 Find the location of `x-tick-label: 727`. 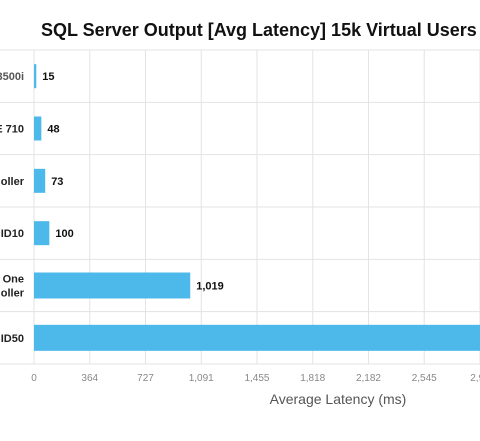

x-tick-label: 727 is located at coordinates (145, 378).